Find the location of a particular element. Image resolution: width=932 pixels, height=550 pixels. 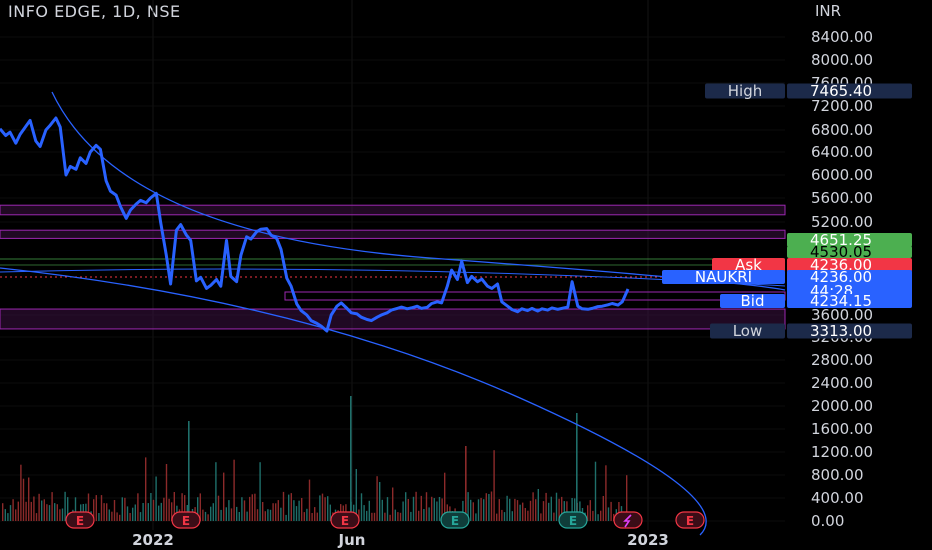

dividend-icon is located at coordinates (627, 521).